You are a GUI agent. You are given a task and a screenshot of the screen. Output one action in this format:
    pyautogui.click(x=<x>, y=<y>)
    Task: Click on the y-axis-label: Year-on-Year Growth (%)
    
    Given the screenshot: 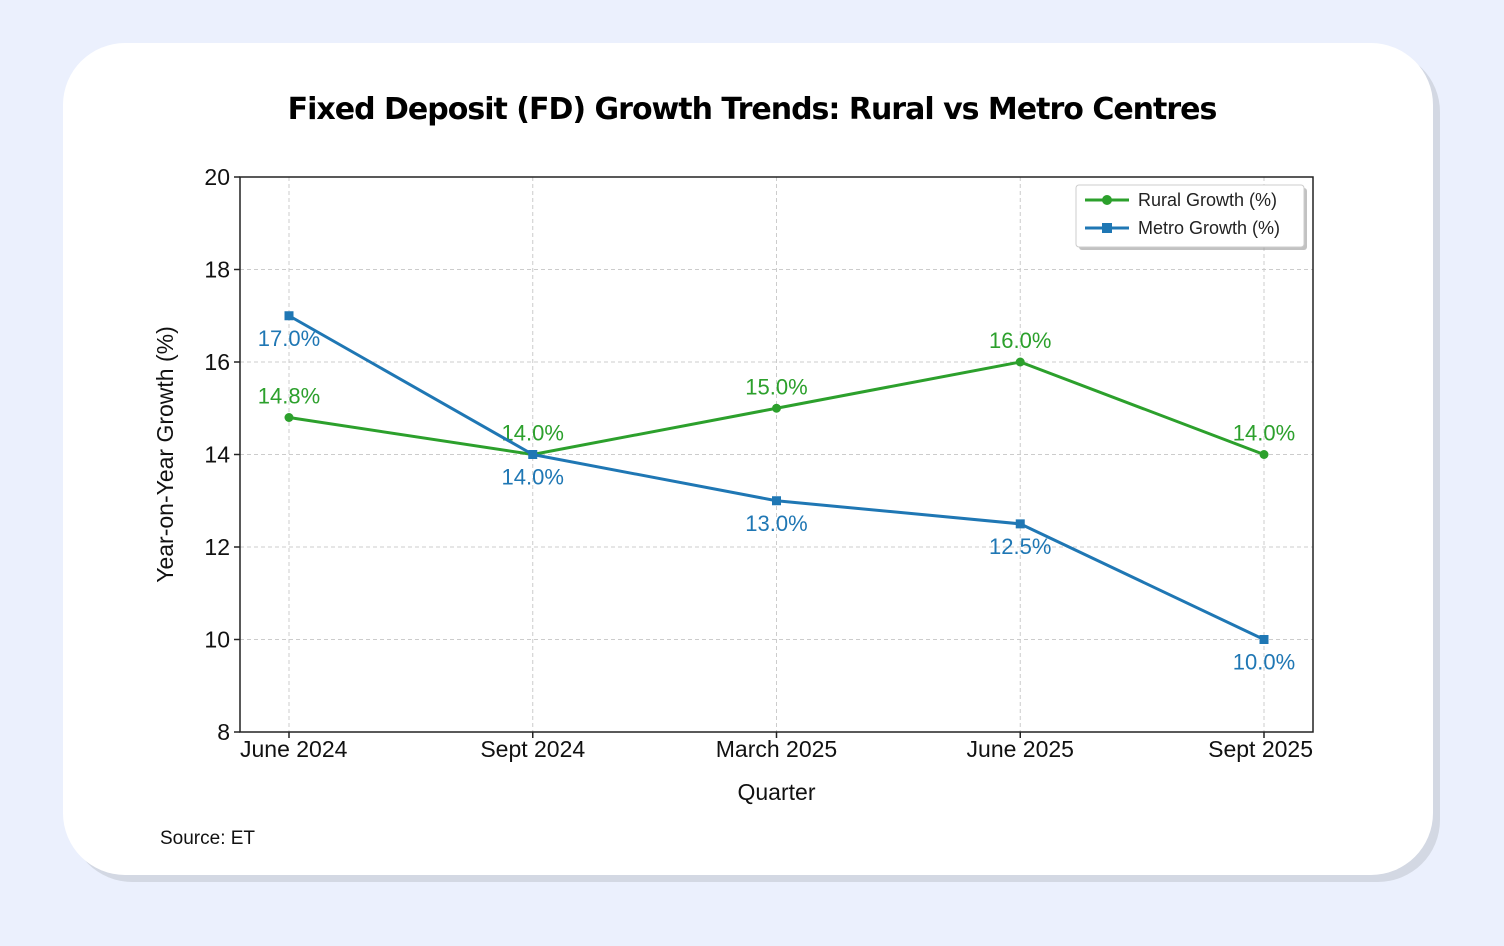 What is the action you would take?
    pyautogui.click(x=165, y=454)
    